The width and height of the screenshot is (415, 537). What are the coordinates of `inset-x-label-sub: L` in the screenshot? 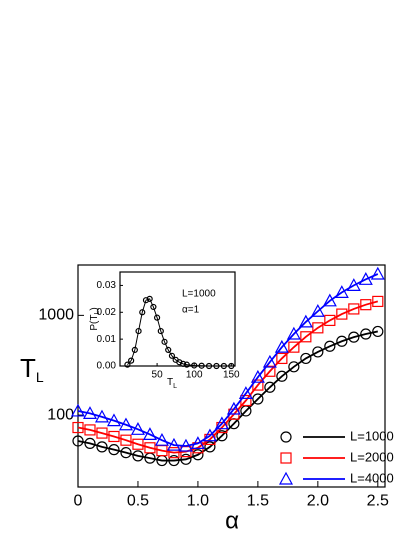 It's located at (175, 386).